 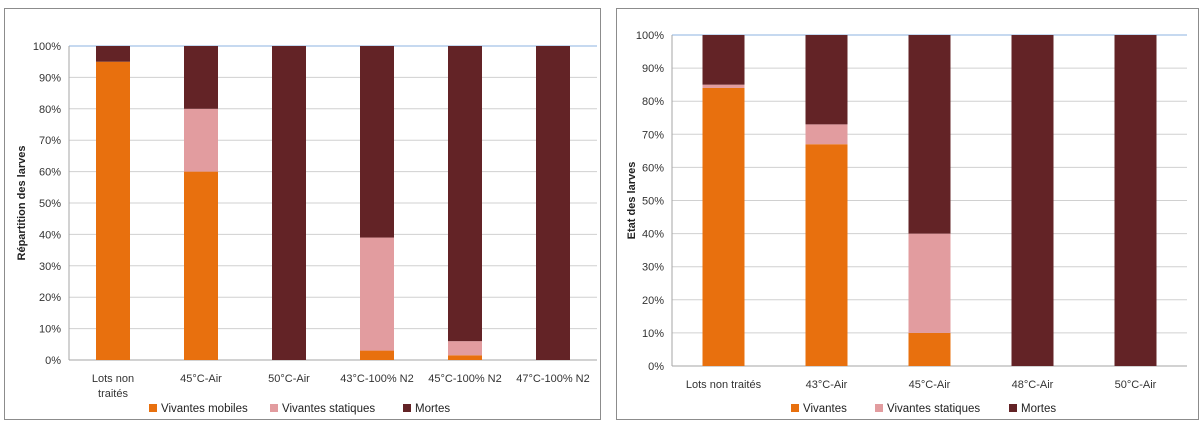 What do you see at coordinates (22, 203) in the screenshot?
I see `left-chart-y-axis-title: Répartition des larves` at bounding box center [22, 203].